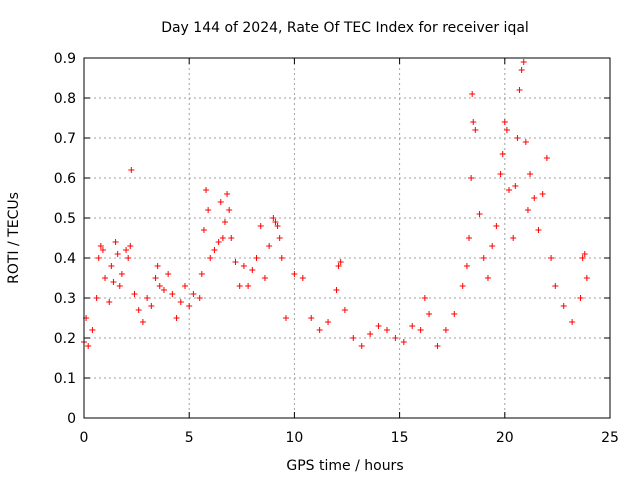  I want to click on x-tick-label: 15, so click(400, 438).